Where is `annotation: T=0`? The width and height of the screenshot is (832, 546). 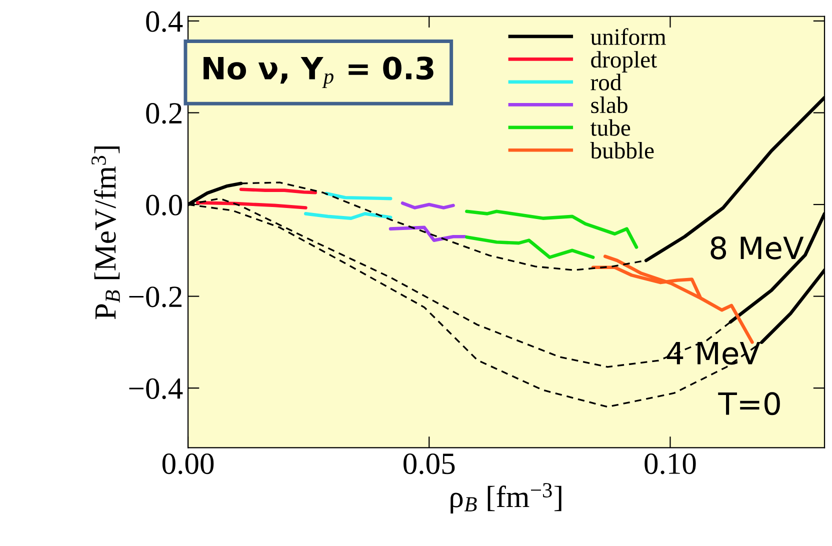
annotation: T=0 is located at coordinates (749, 404).